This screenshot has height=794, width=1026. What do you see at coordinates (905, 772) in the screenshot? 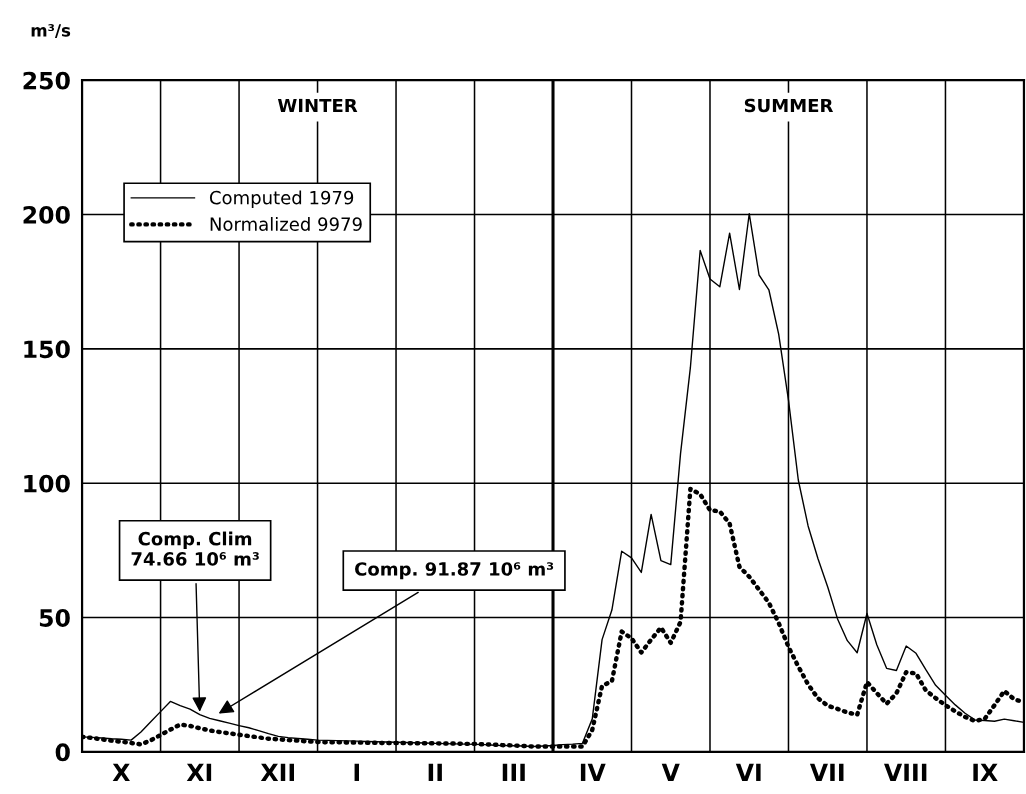
I see `x-tick-label: VIII` at bounding box center [905, 772].